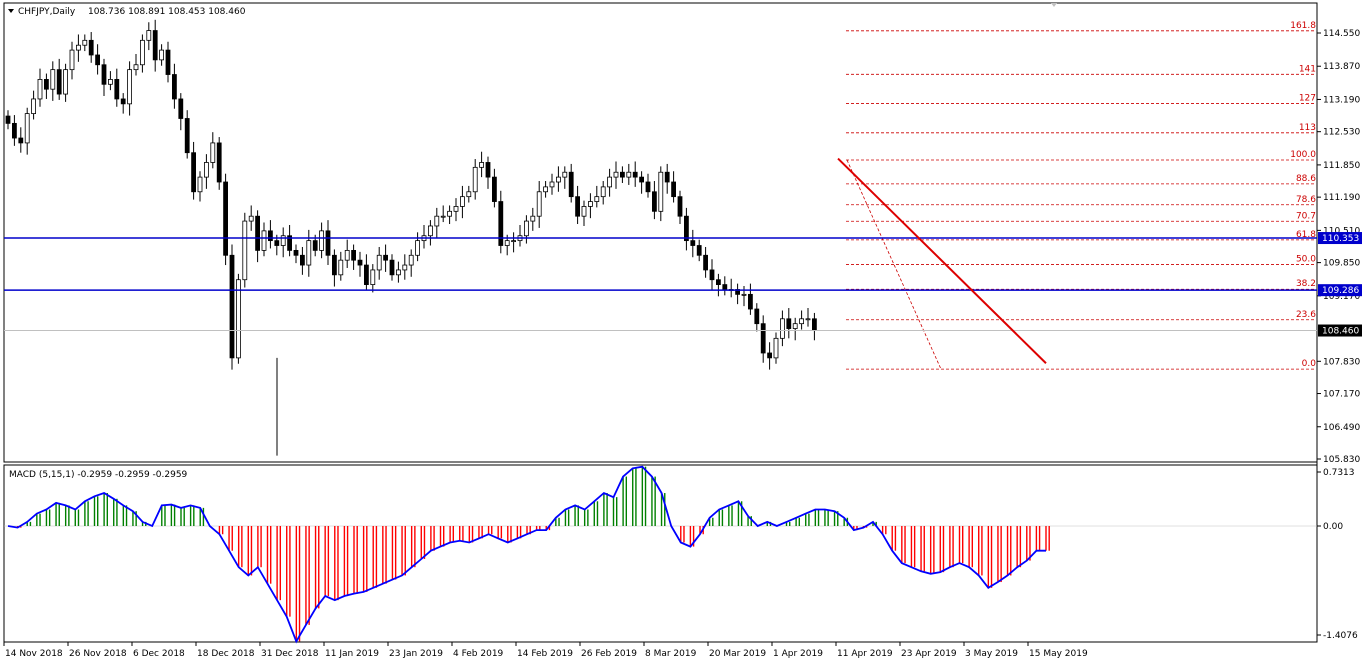 Image resolution: width=1366 pixels, height=665 pixels. Describe the element at coordinates (660, 264) in the screenshot. I see `horizontal-lines` at that location.